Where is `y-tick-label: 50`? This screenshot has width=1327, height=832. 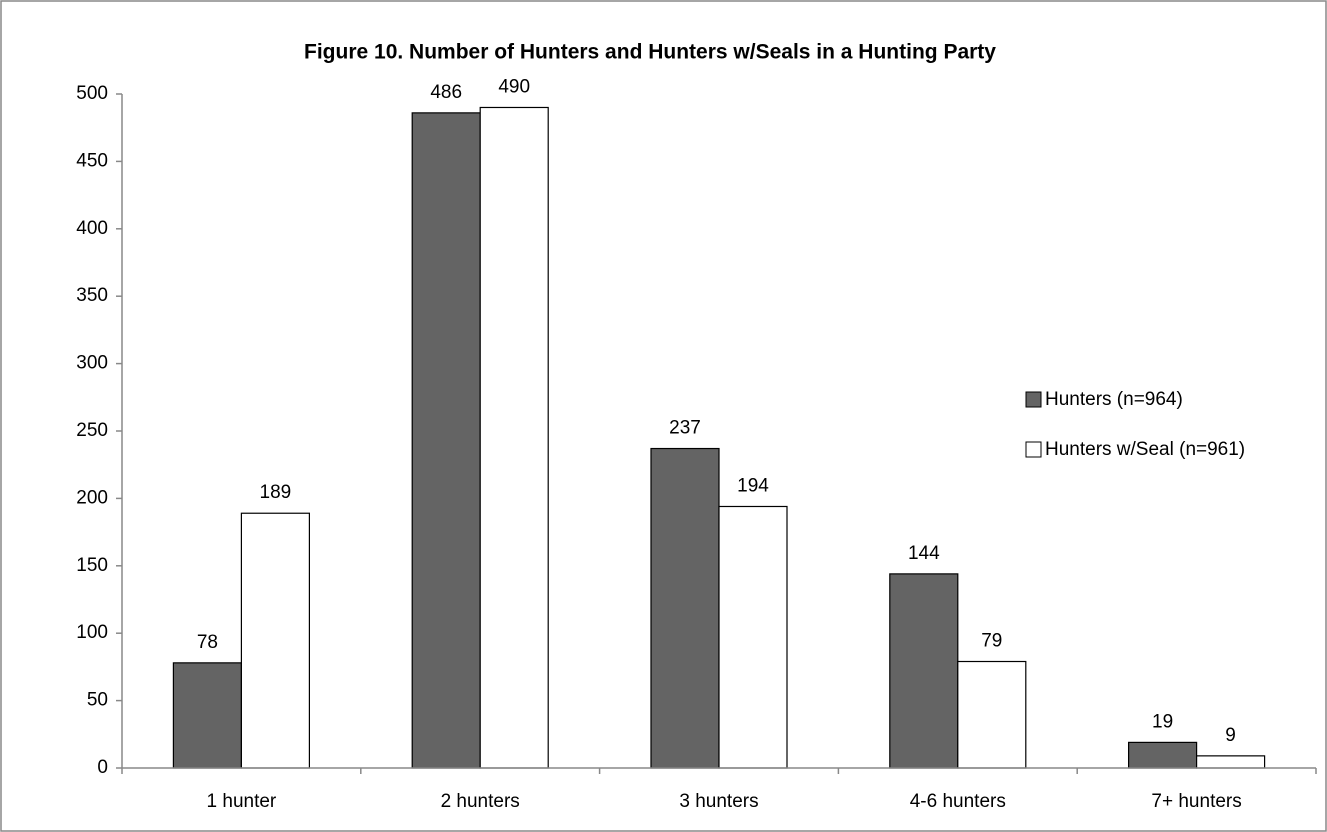
y-tick-label: 50 is located at coordinates (97, 700).